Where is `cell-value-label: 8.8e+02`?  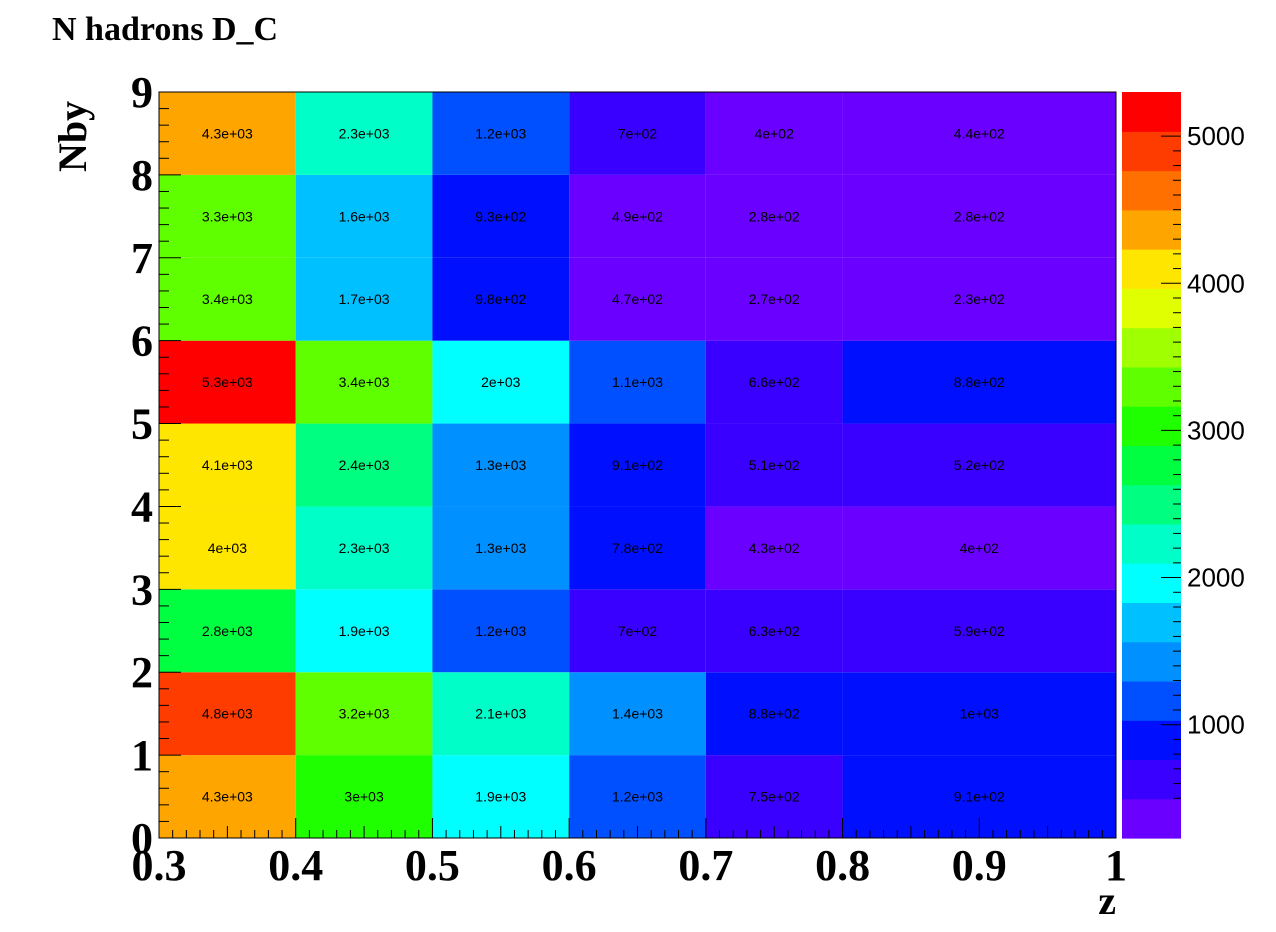
cell-value-label: 8.8e+02 is located at coordinates (979, 382).